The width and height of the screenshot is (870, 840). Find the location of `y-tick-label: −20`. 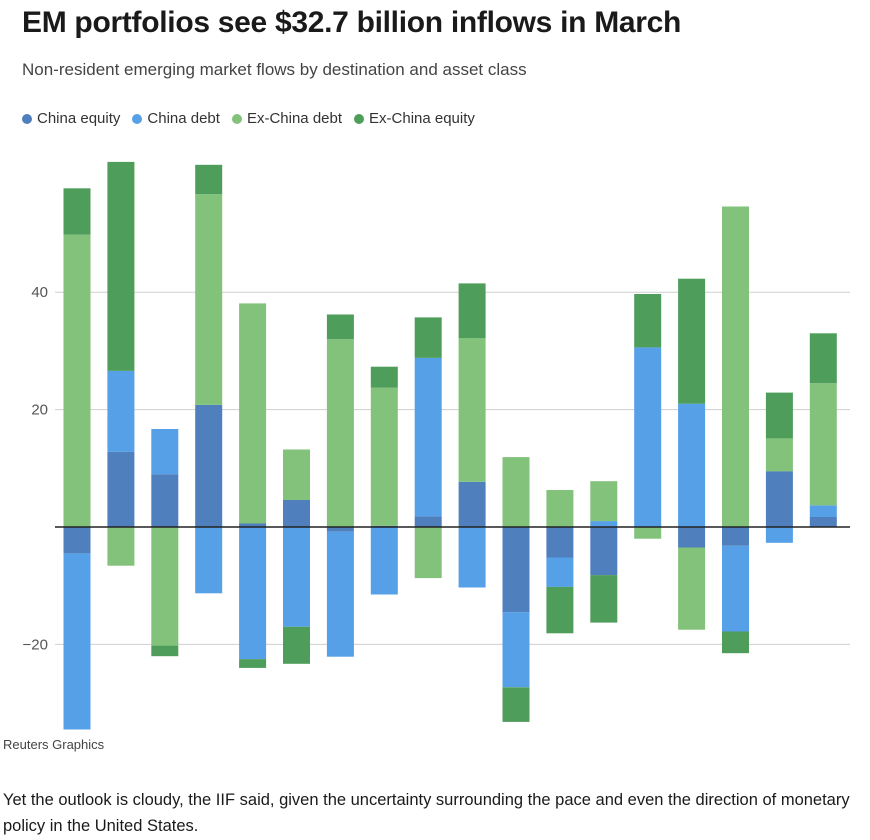

y-tick-label: −20 is located at coordinates (35, 644).